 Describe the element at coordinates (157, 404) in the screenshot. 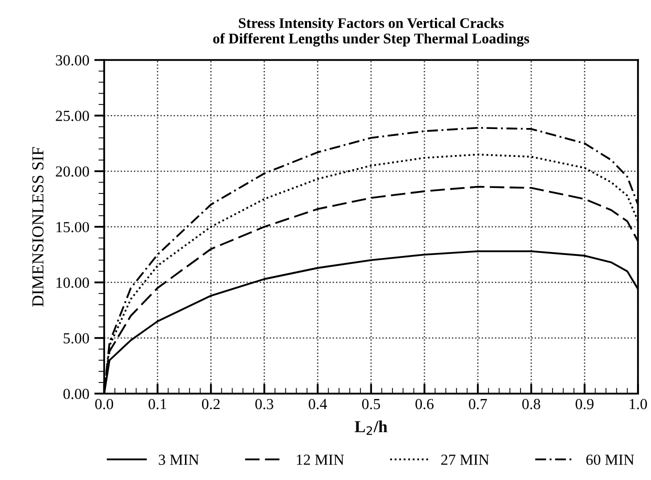

I see `x-tick-label: 0.1` at that location.